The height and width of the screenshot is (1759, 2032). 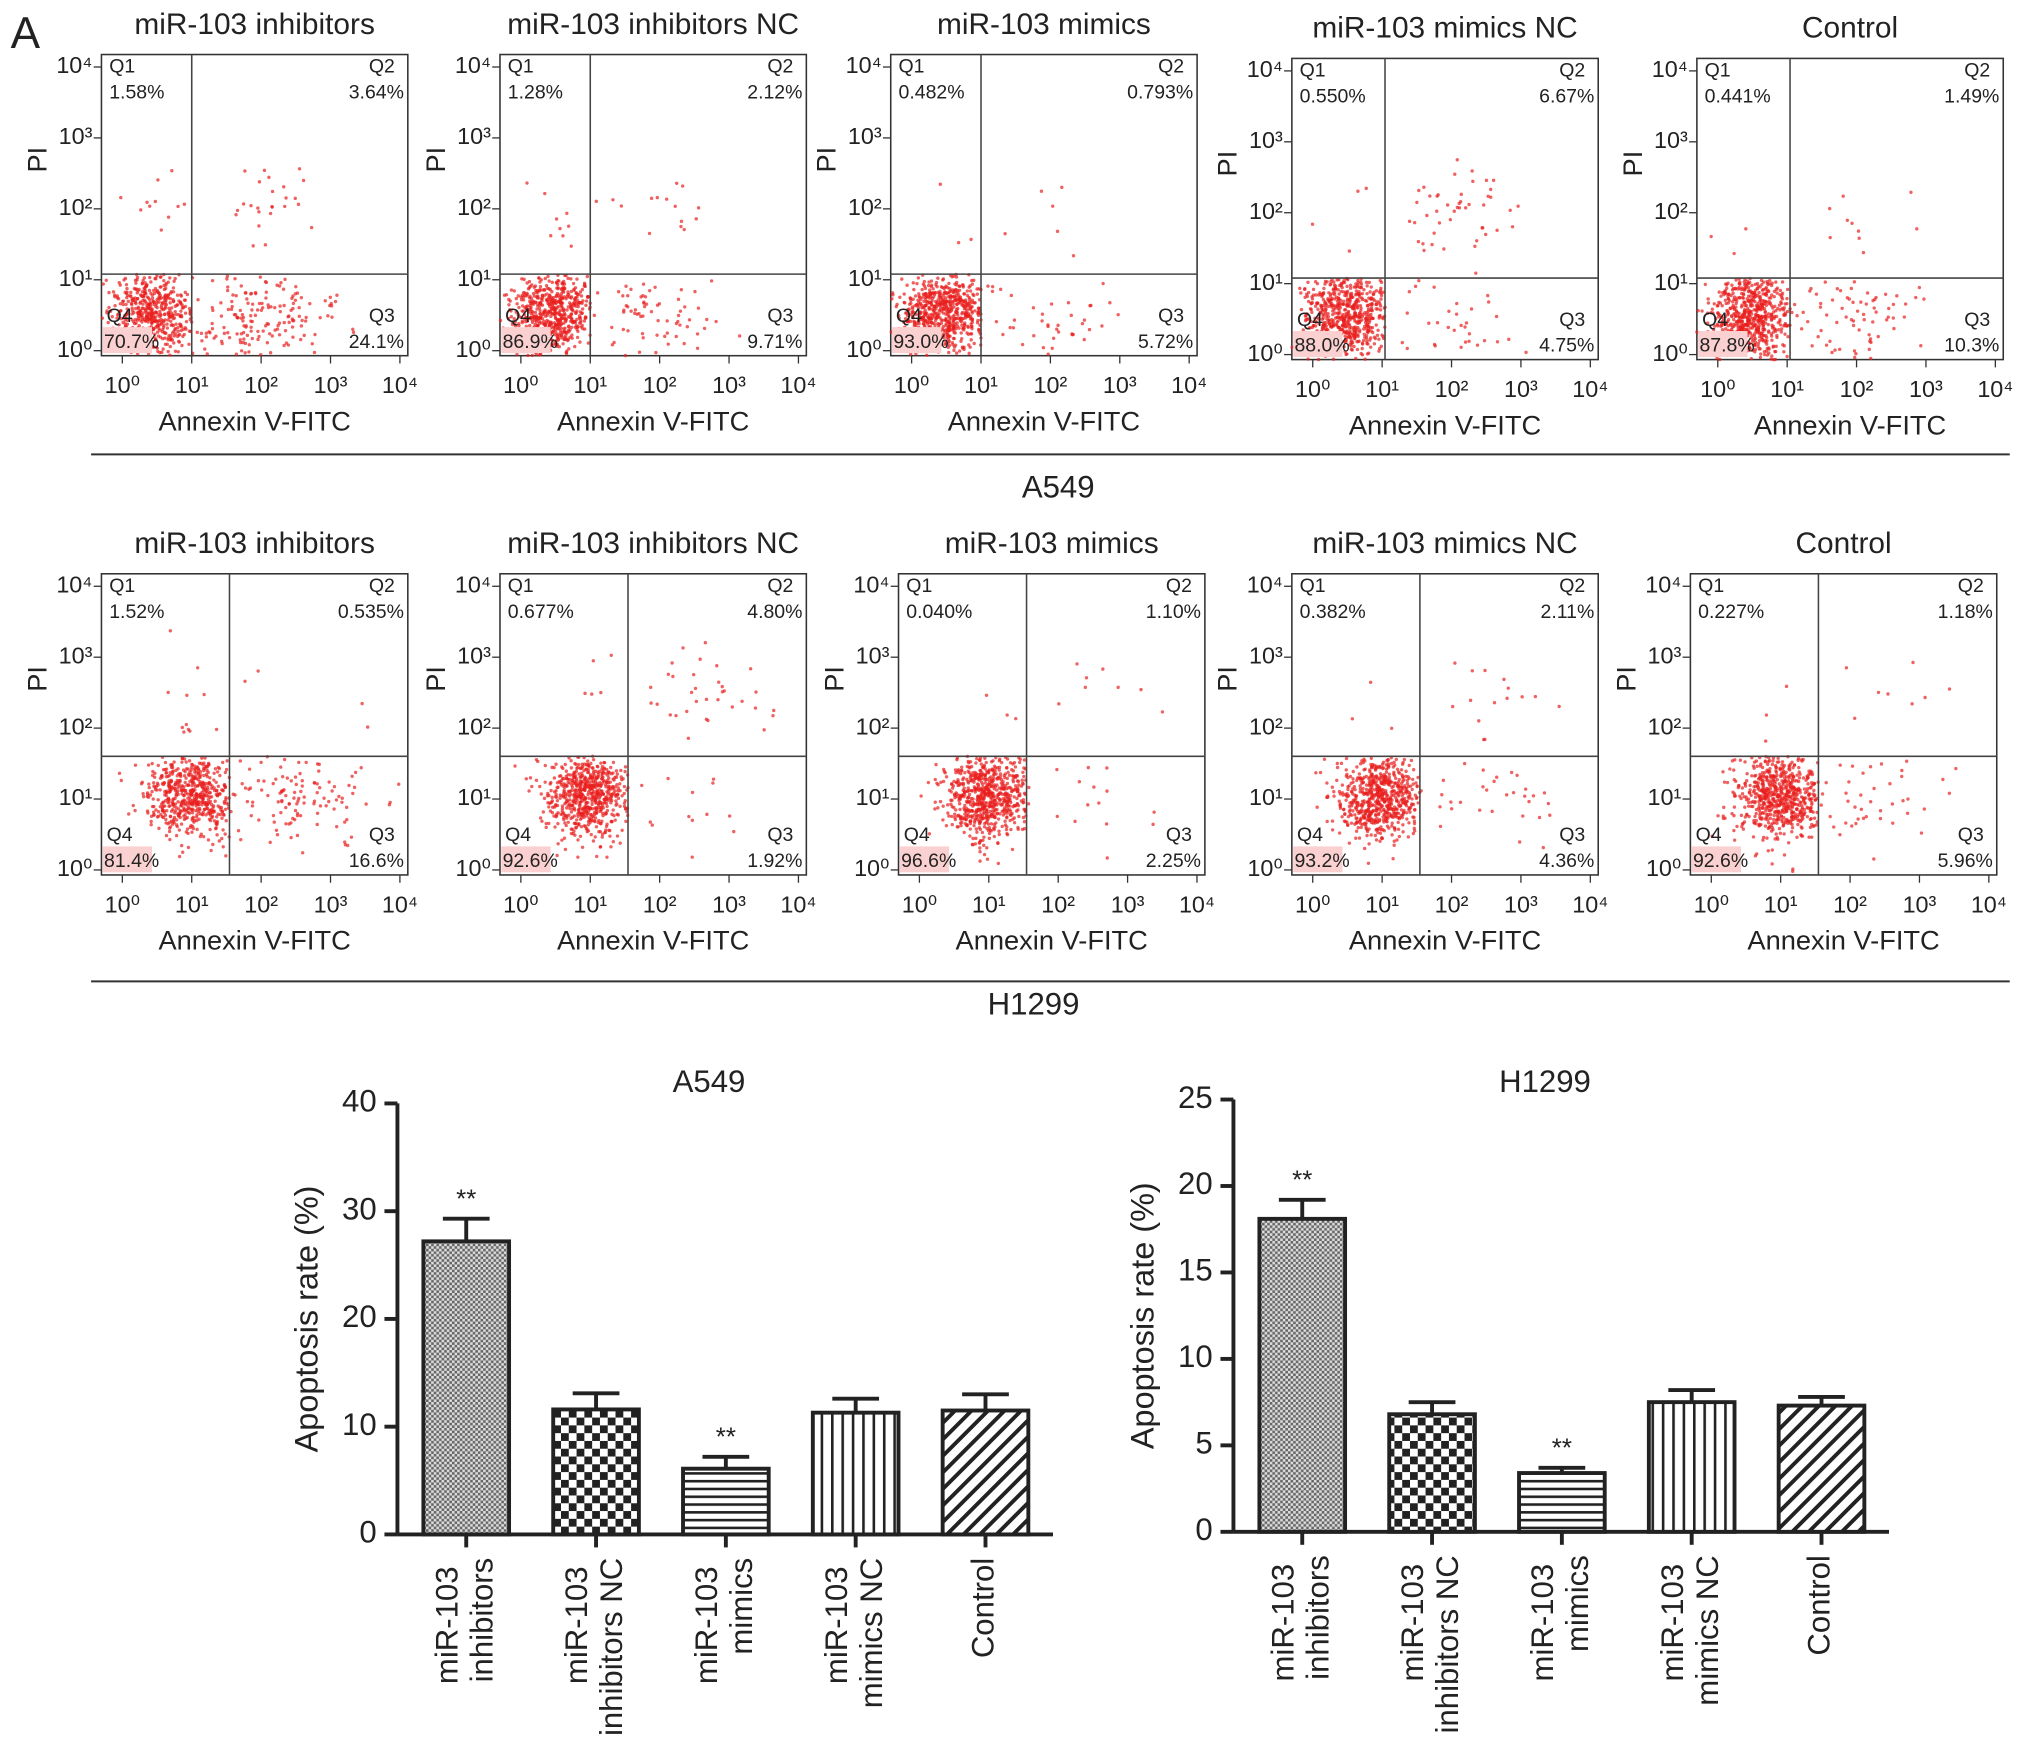 What do you see at coordinates (1995, 389) in the screenshot?
I see `x-tick-label: 10⁴` at bounding box center [1995, 389].